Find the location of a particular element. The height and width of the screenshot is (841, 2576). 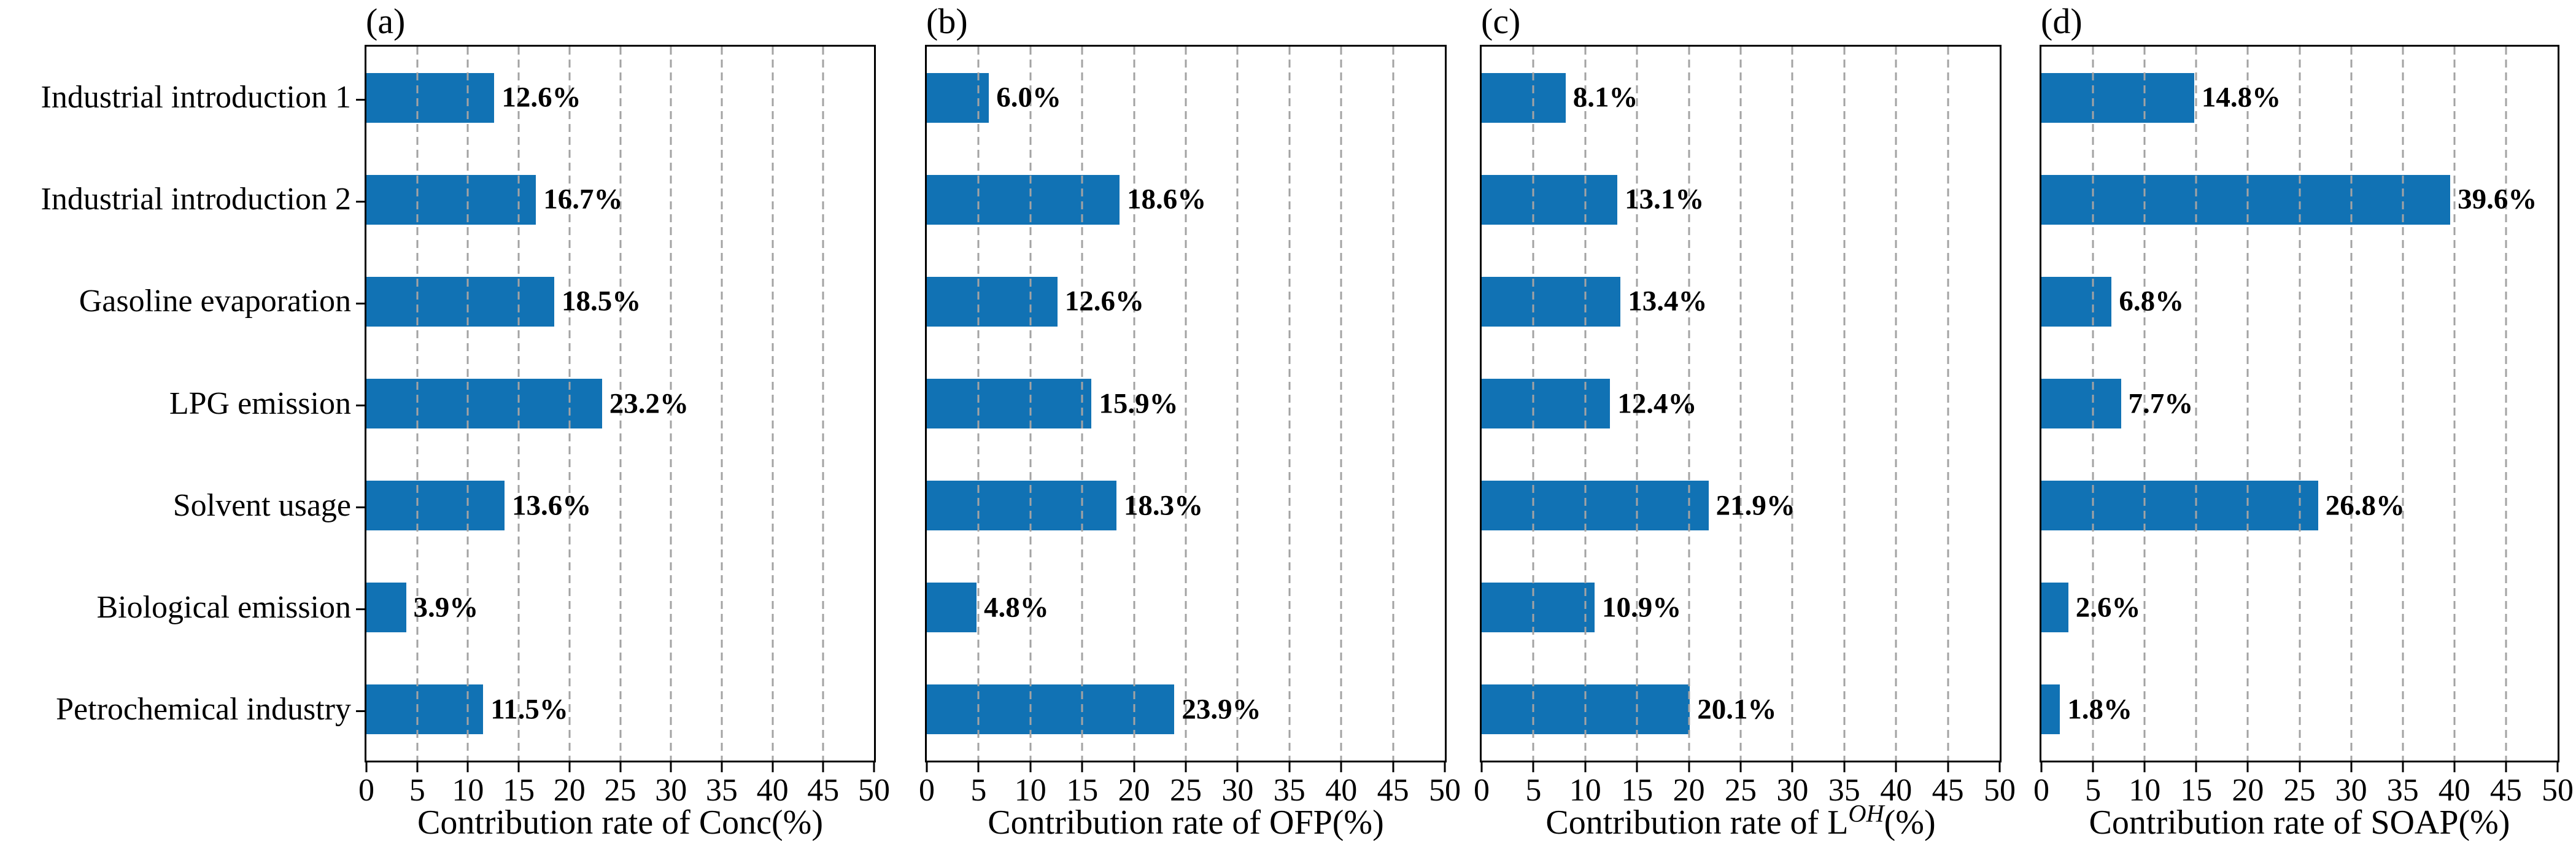

x-axis-label-prefix: Contribution rate of SOAP(%) is located at coordinates (2299, 822).